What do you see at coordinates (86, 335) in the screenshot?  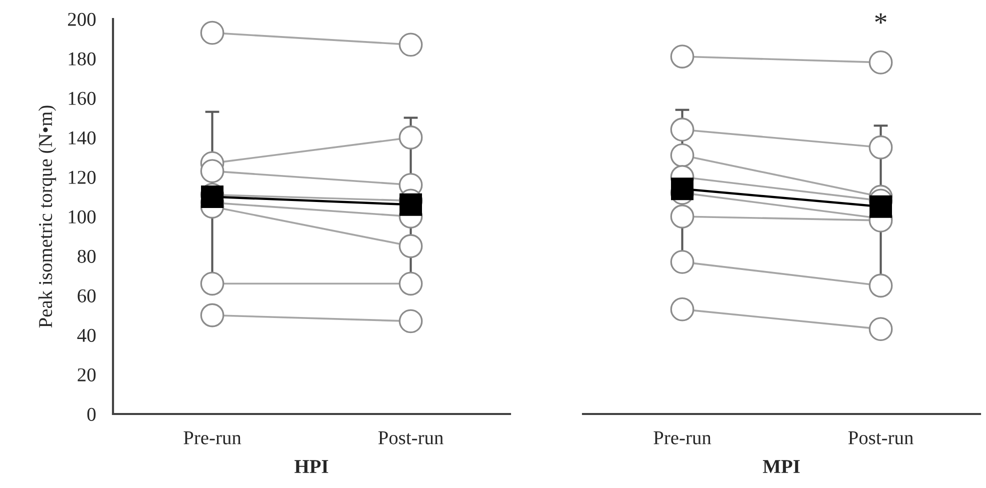 I see `y-tick-label: 40` at bounding box center [86, 335].